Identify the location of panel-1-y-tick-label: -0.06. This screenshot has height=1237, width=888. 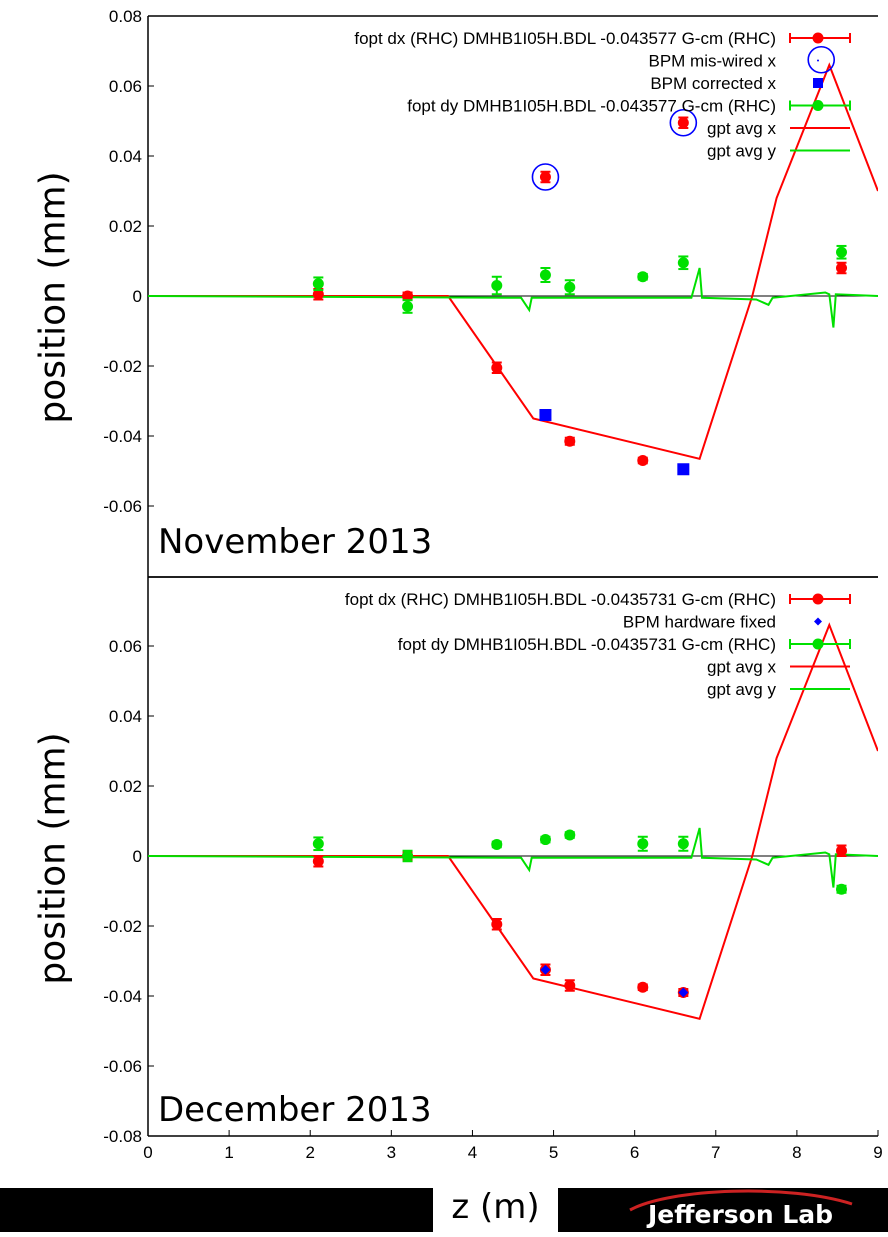
(122, 506).